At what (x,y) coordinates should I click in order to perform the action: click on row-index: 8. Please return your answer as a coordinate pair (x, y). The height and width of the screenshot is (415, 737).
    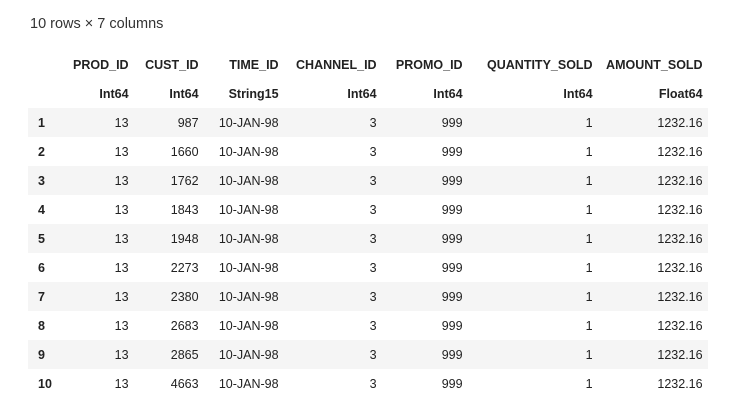
    Looking at the image, I should click on (41, 325).